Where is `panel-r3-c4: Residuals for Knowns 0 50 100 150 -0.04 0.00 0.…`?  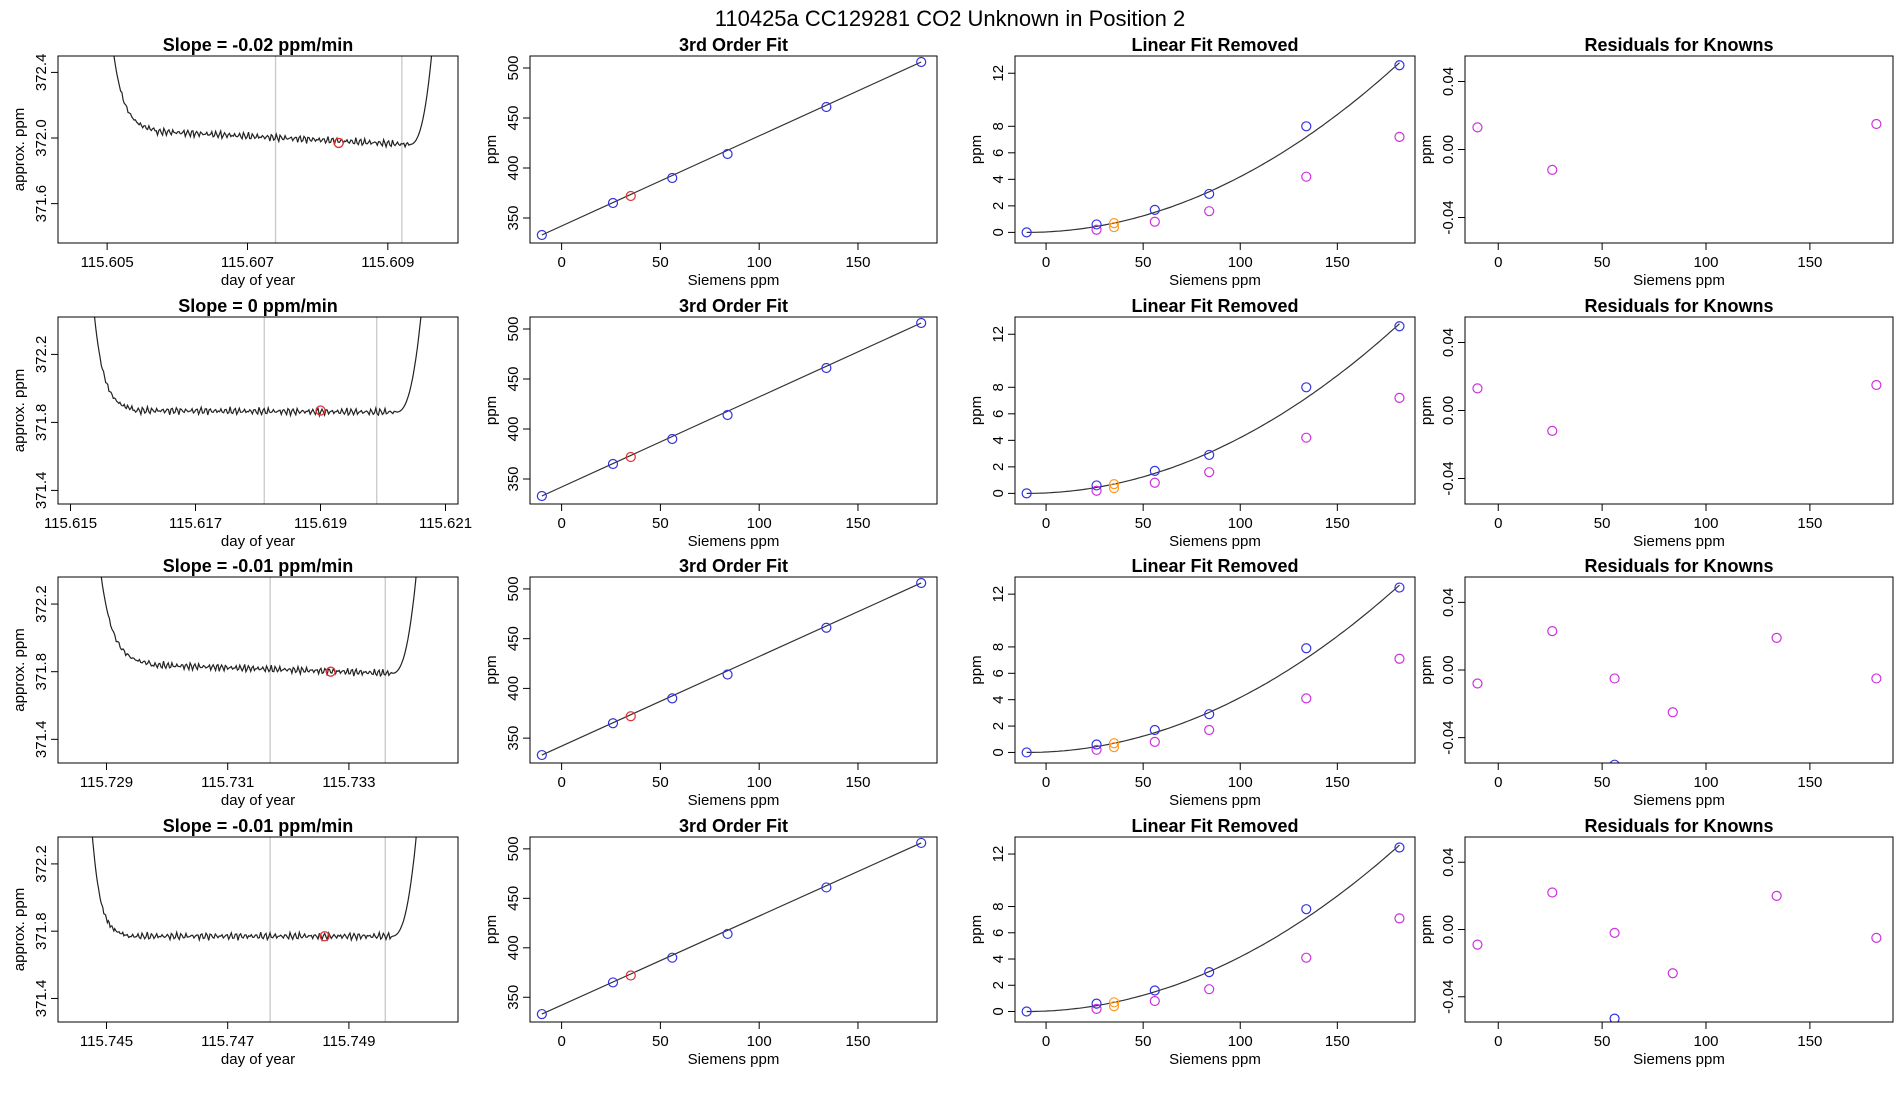 panel-r3-c4: Residuals for Knowns 0 50 100 150 -0.04 0.00 0.… is located at coordinates (1656, 682).